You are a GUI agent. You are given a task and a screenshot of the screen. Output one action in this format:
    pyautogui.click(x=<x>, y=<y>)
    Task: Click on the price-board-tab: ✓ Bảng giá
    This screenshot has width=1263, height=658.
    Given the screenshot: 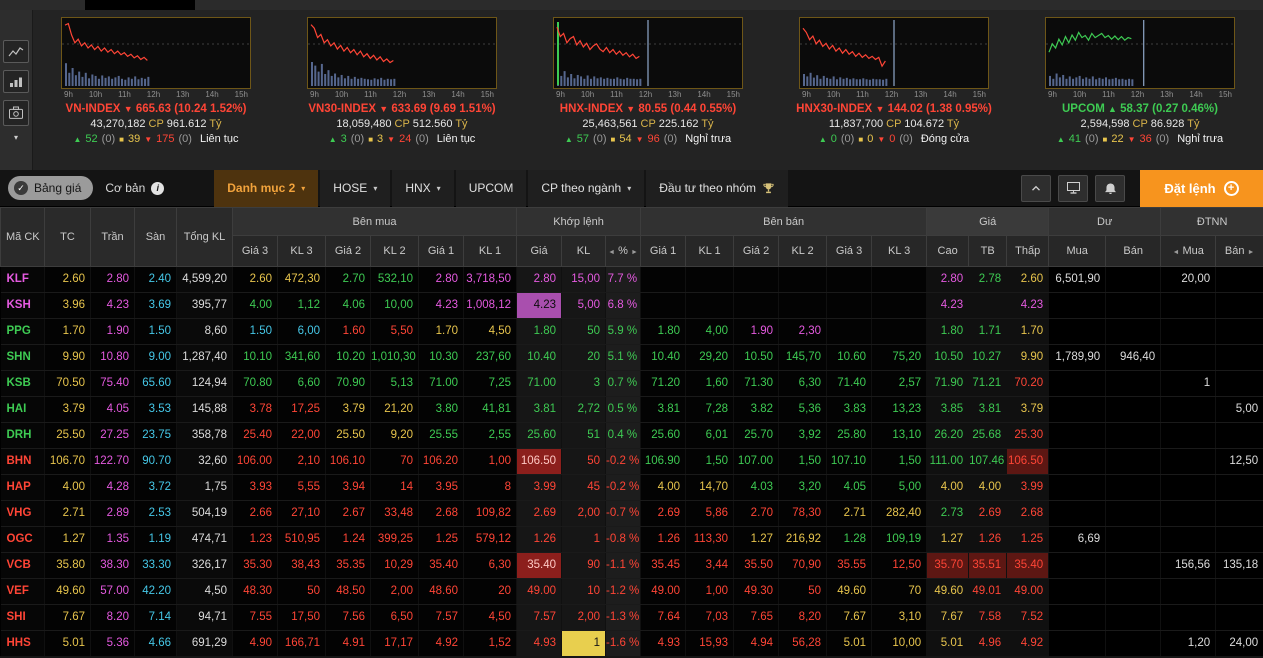 What is the action you would take?
    pyautogui.click(x=51, y=188)
    